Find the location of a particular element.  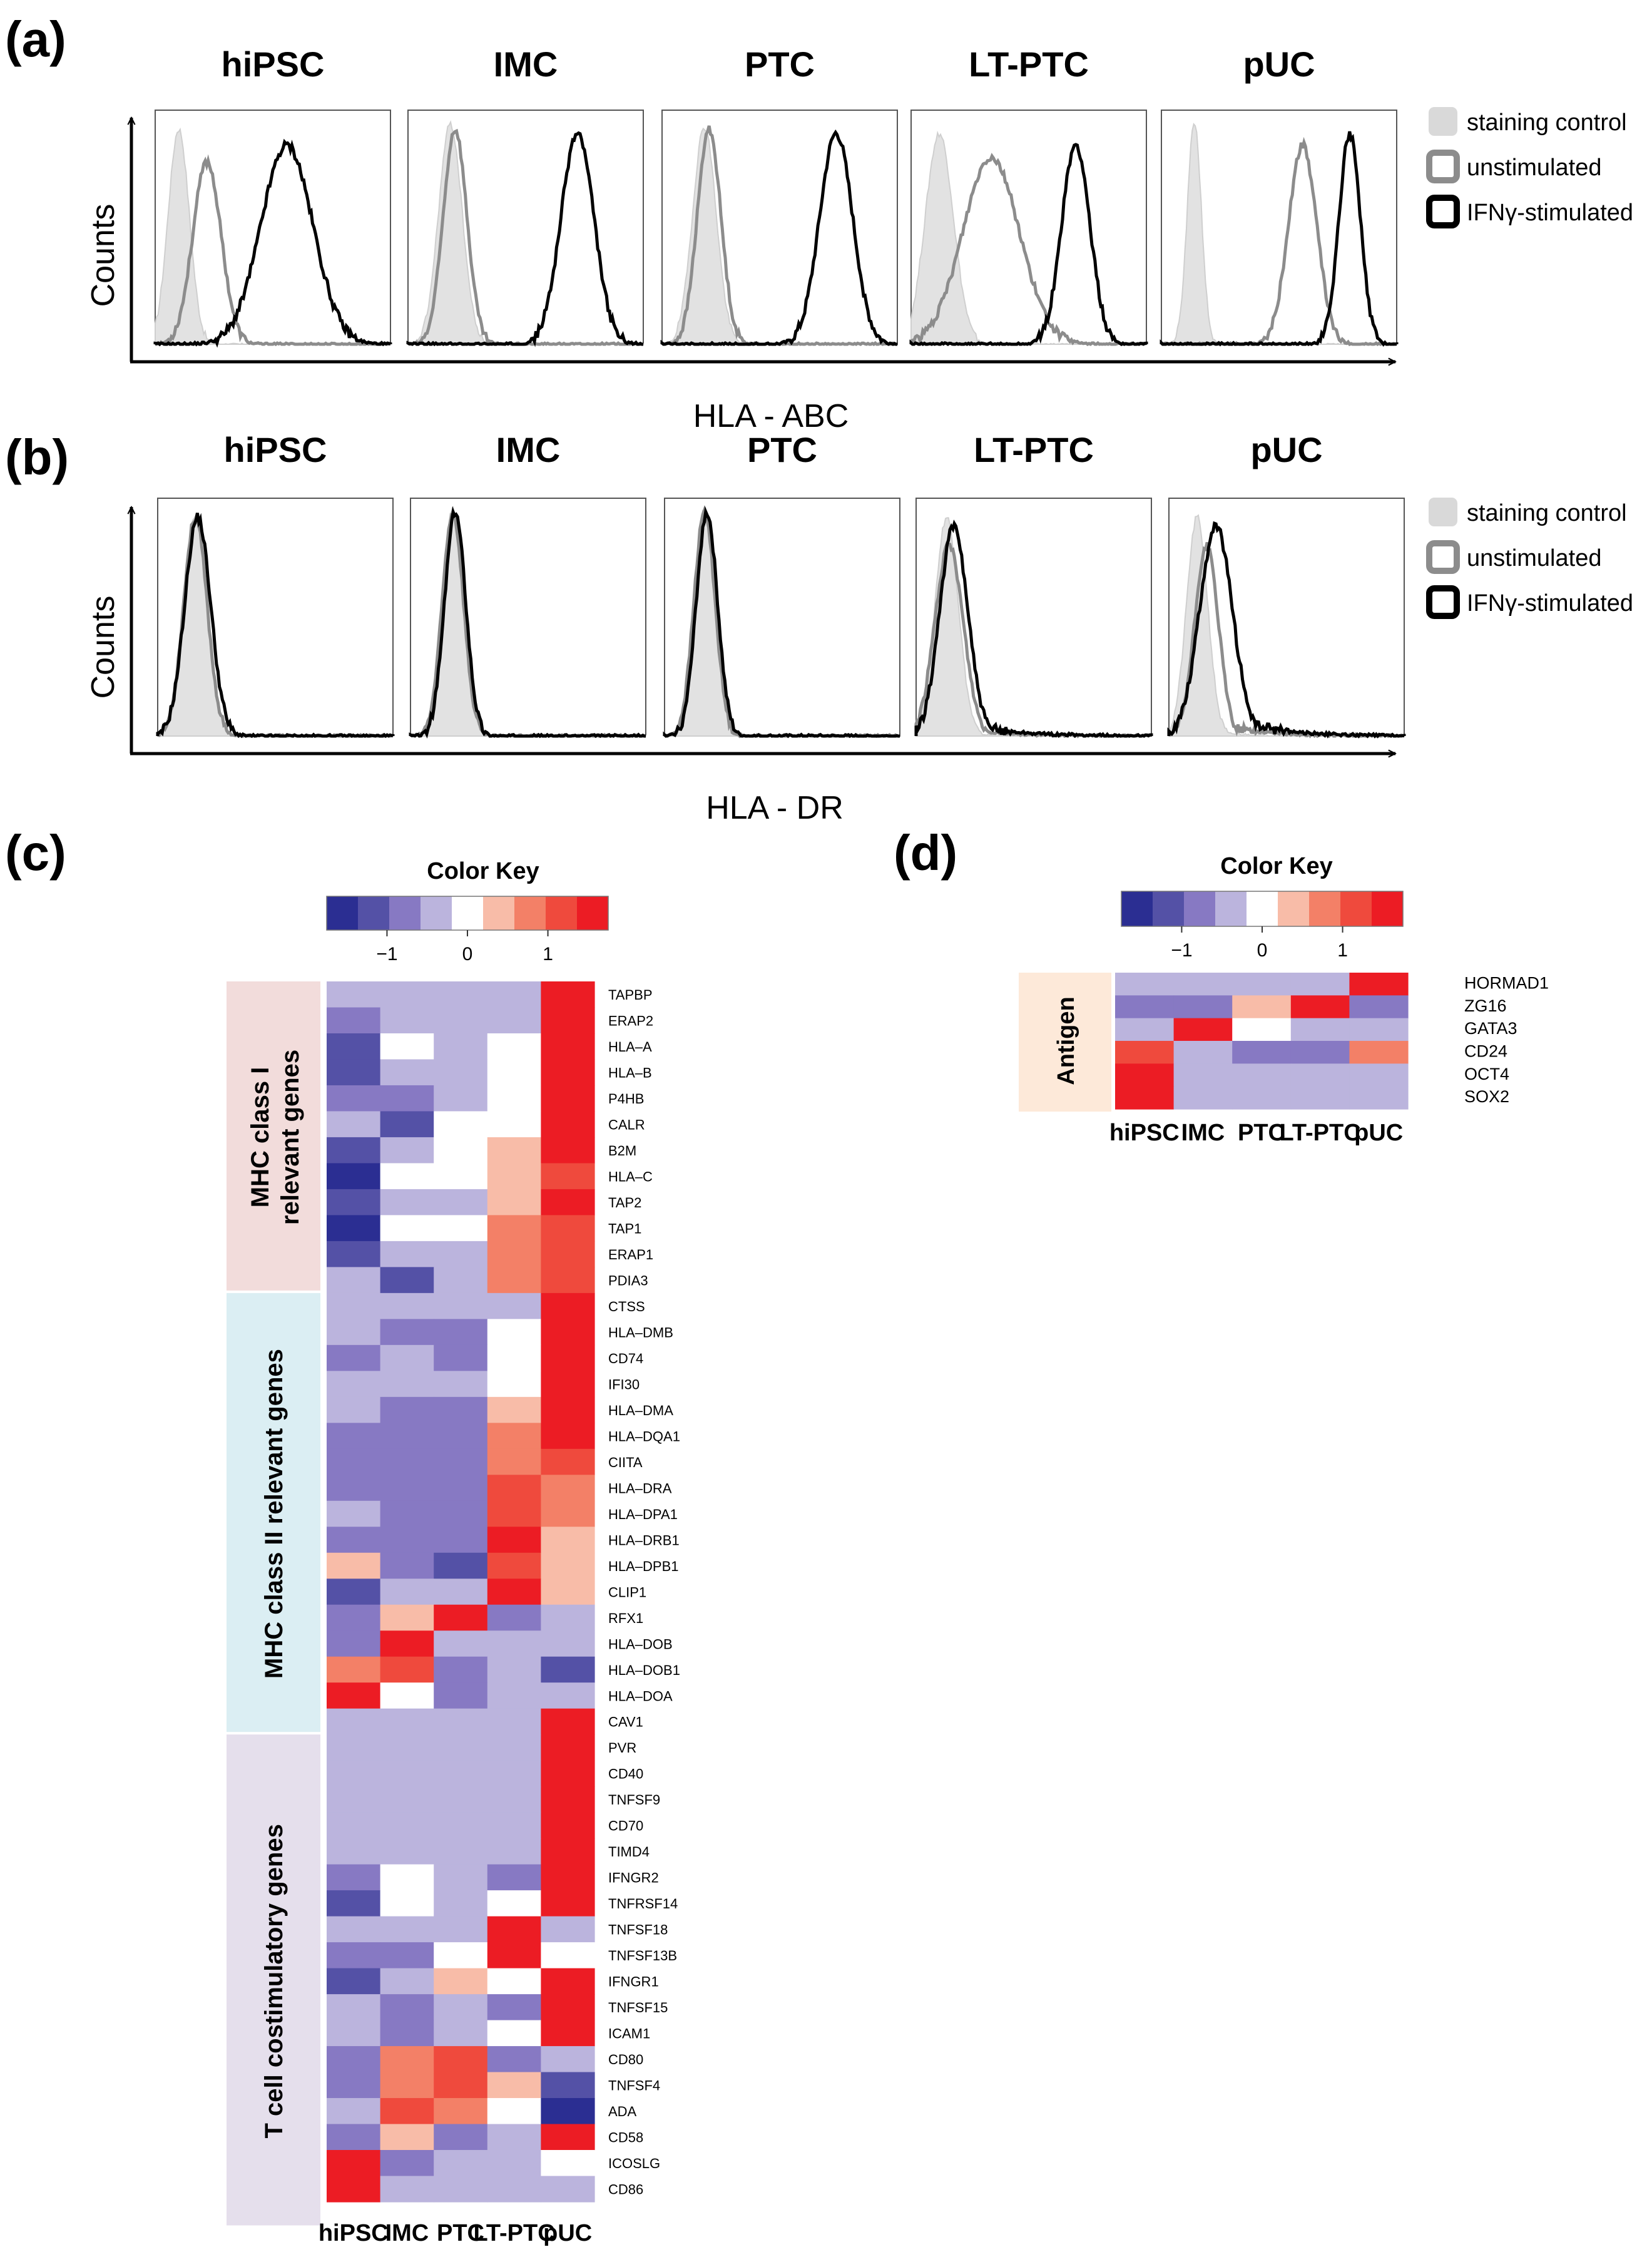

gene-label: ICAM1 is located at coordinates (629, 2034).